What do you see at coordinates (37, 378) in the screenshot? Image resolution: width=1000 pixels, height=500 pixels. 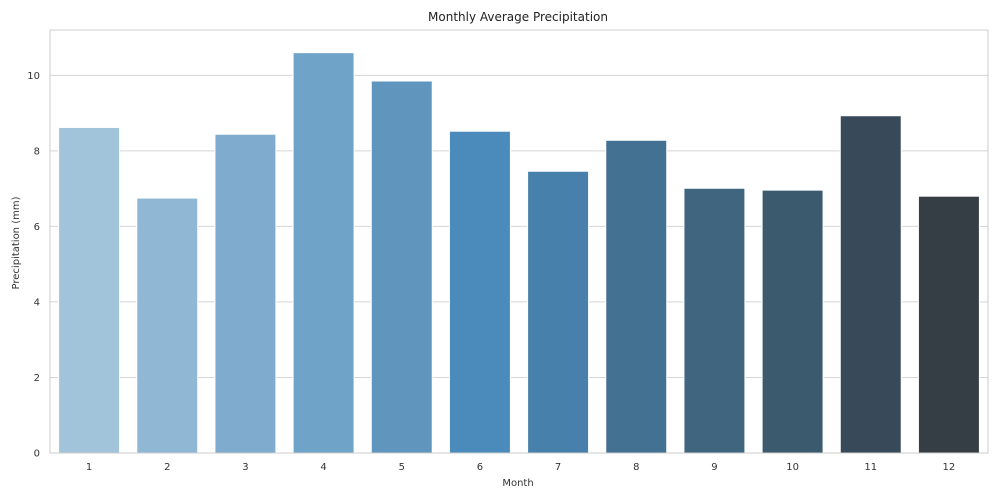 I see `y-tick-label: 2` at bounding box center [37, 378].